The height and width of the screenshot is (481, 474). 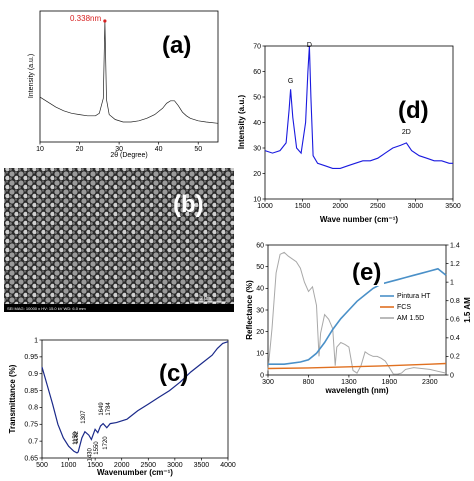 What do you see at coordinates (12, 398) in the screenshot?
I see `panel-c-ylabel: Transmittance (%)` at bounding box center [12, 398].